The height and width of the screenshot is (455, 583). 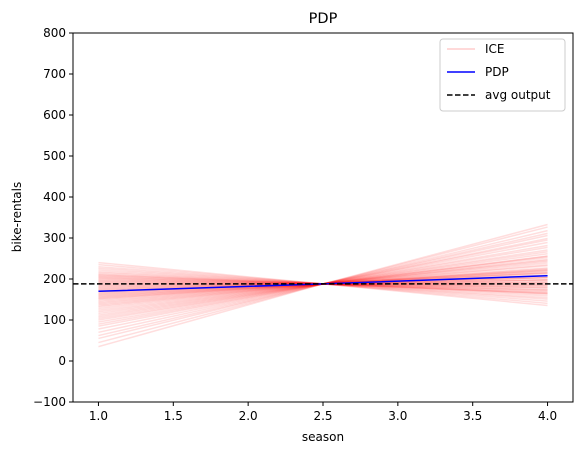 I want to click on y-axis-ticks: −100 0 100 200 300 400 500 600 700 800, so click(x=53, y=217).